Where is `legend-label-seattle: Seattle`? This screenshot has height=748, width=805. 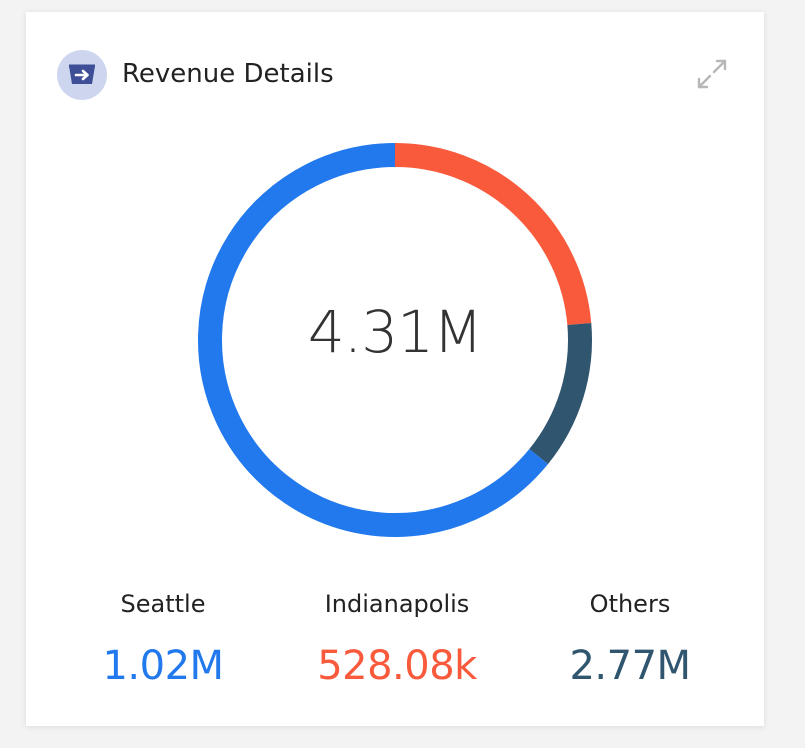 legend-label-seattle: Seattle is located at coordinates (163, 604).